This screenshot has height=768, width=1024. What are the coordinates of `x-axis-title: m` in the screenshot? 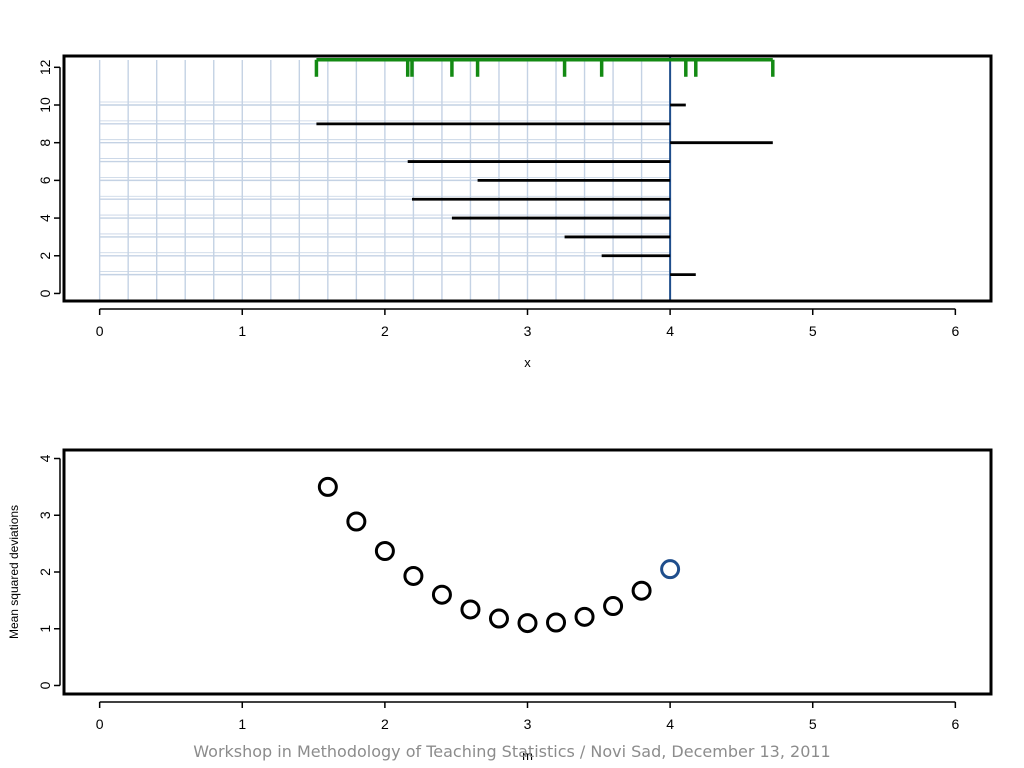 It's located at (527, 755).